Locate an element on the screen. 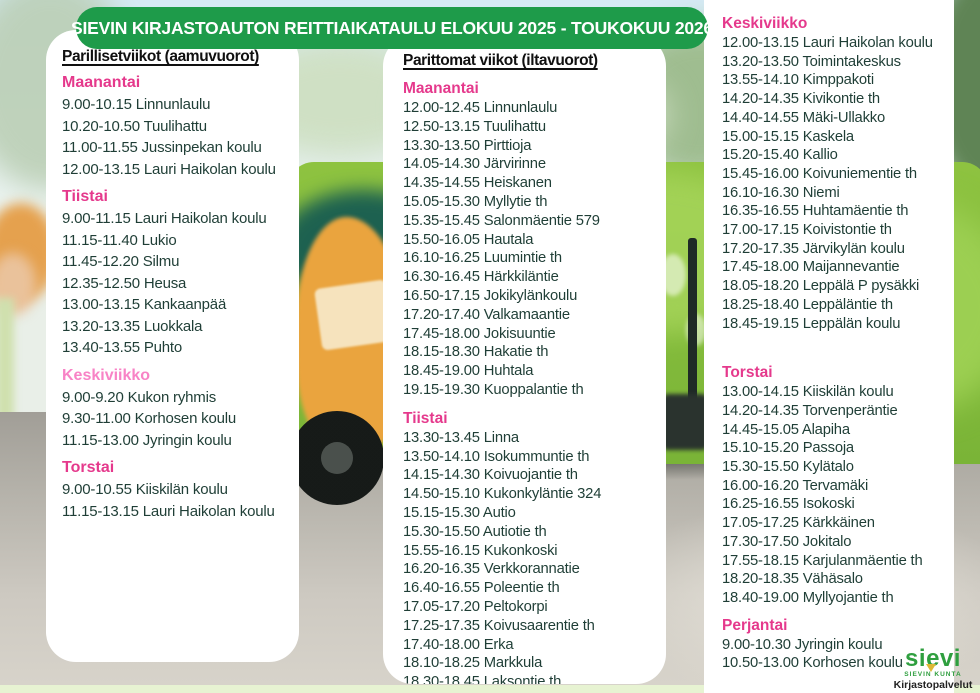  schedule-row: 16.20-16.35 Verkkorannatie is located at coordinates (526, 569).